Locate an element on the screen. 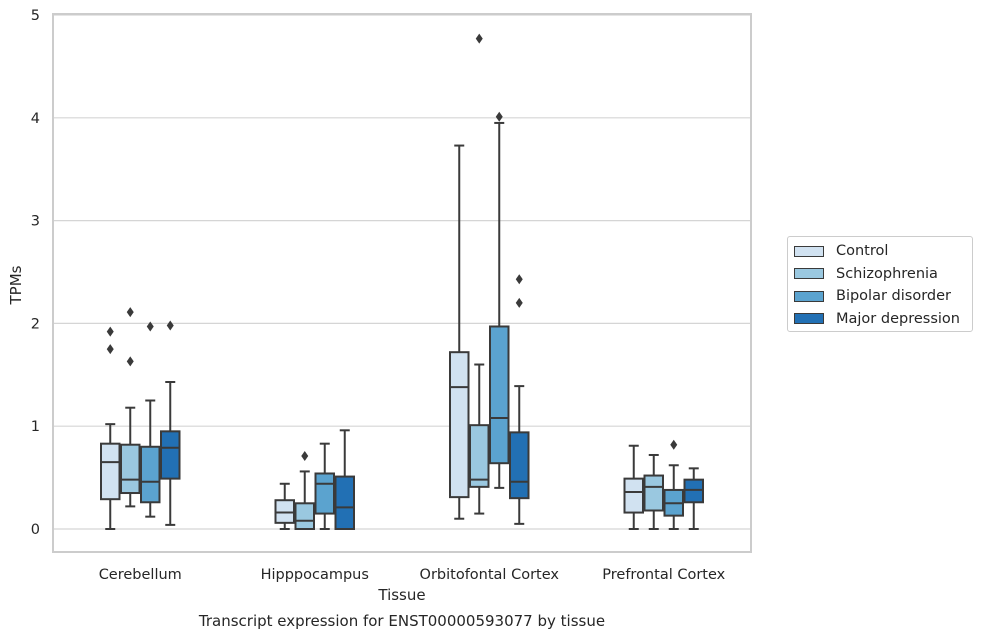 This screenshot has height=643, width=983. x-tick-label: Orbitofontal Cortex is located at coordinates (490, 575).